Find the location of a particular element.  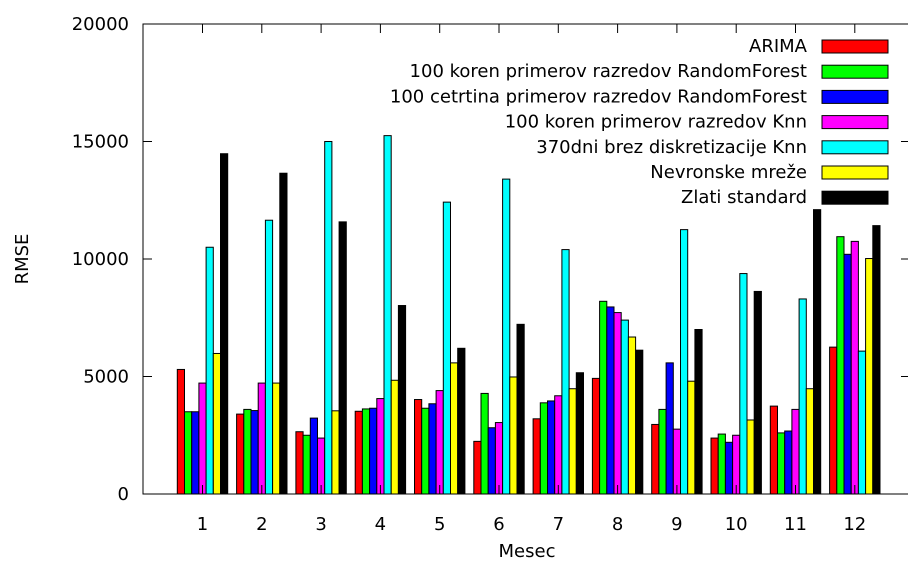

legend-label: 370dni brez diskretizacije Knn is located at coordinates (671, 147).